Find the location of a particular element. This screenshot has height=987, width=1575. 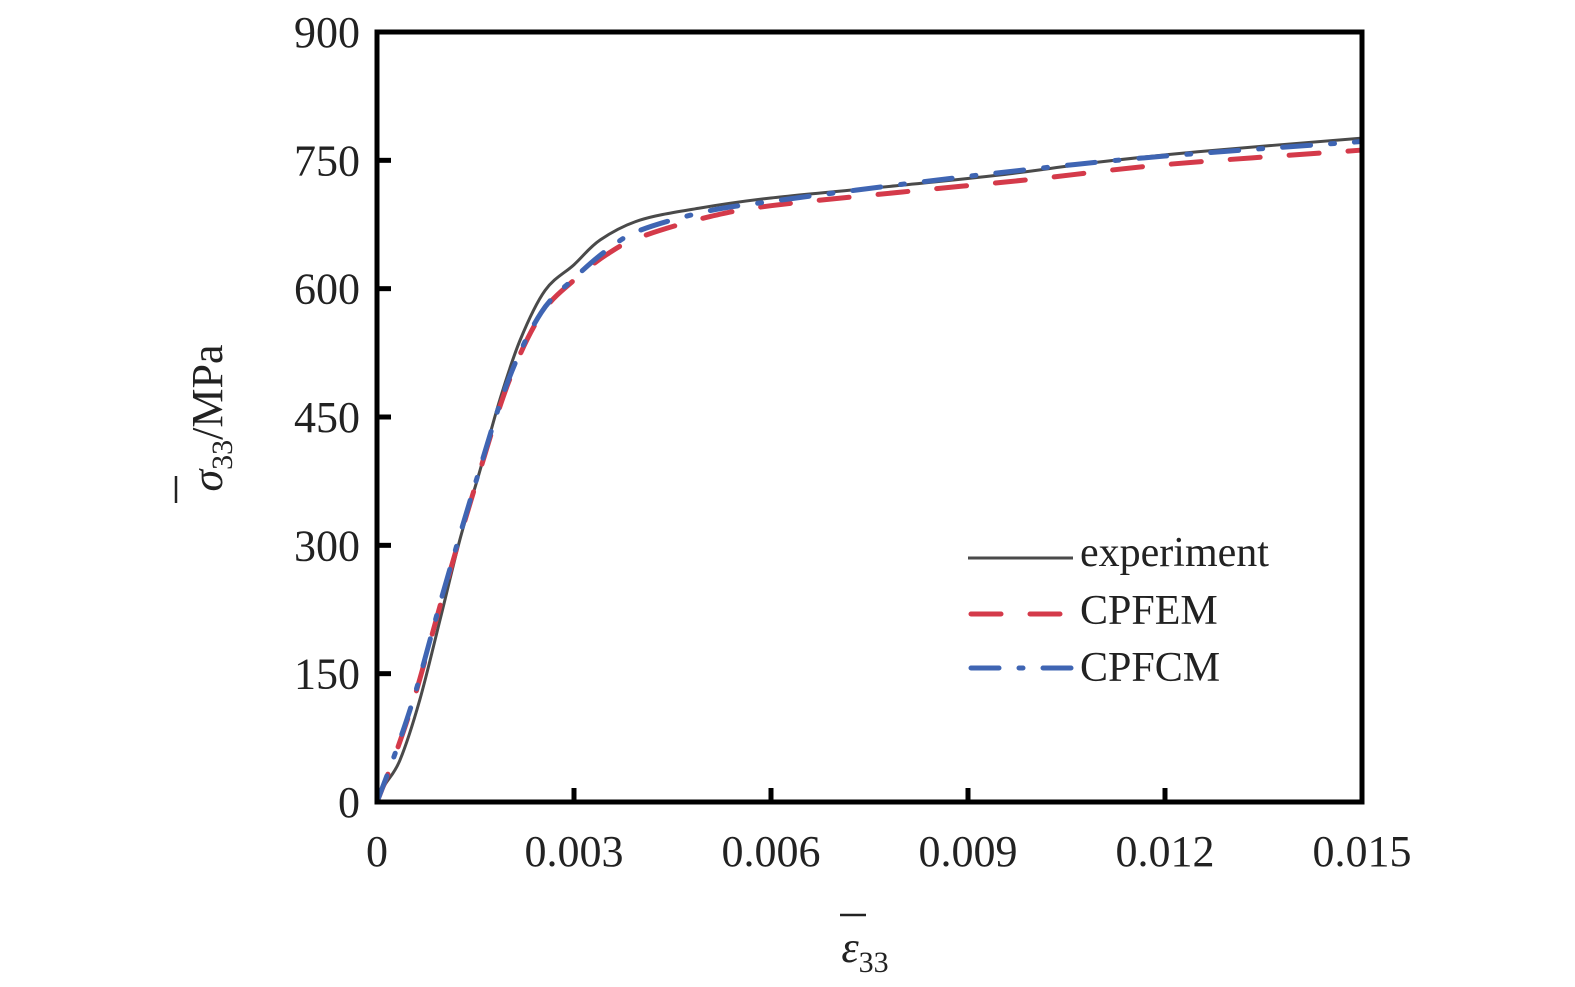

legend-label-experiment: experiment is located at coordinates (1174, 553).